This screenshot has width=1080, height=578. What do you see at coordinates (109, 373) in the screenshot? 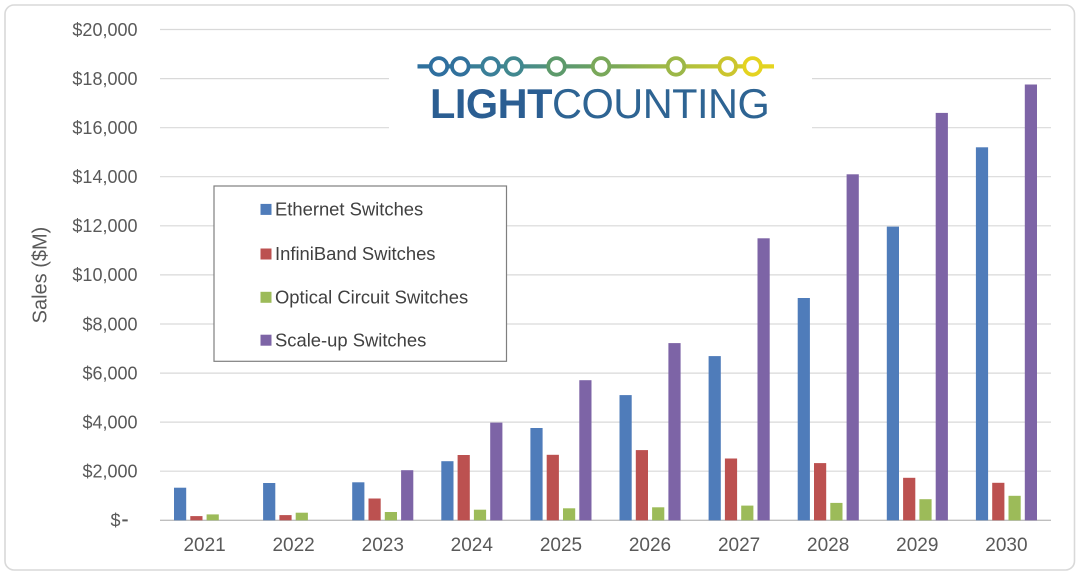
I see `svg-text: $6,000` at bounding box center [109, 373].